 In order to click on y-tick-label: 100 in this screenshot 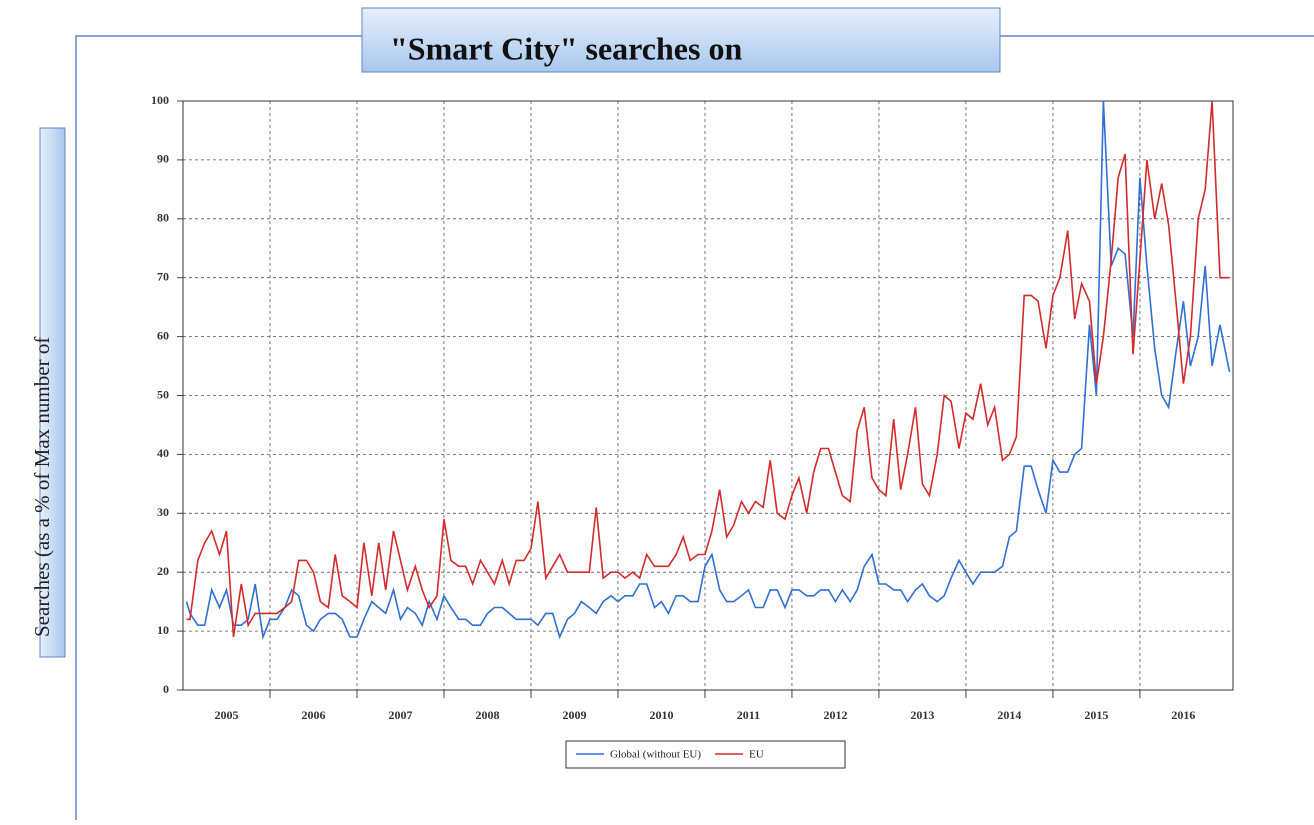, I will do `click(160, 100)`.